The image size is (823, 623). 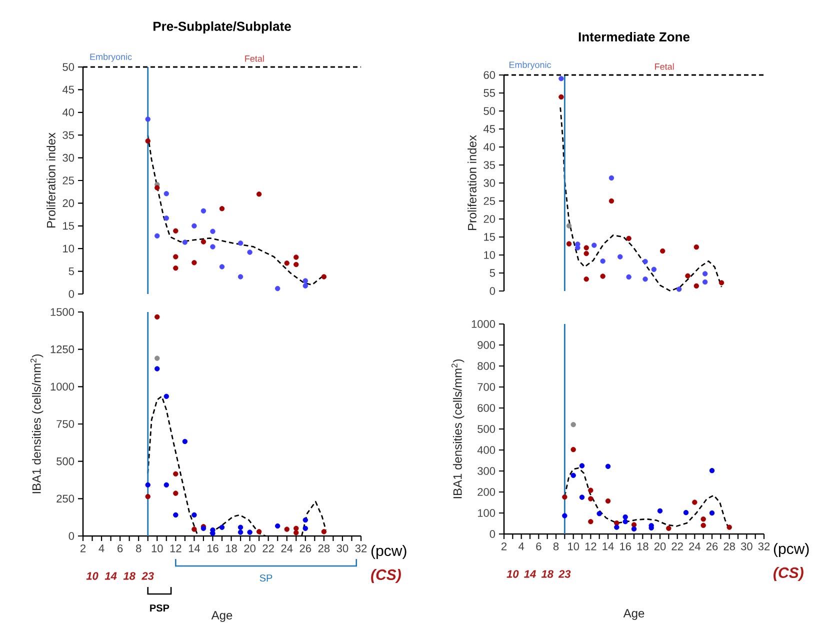 What do you see at coordinates (266, 578) in the screenshot?
I see `text: SP` at bounding box center [266, 578].